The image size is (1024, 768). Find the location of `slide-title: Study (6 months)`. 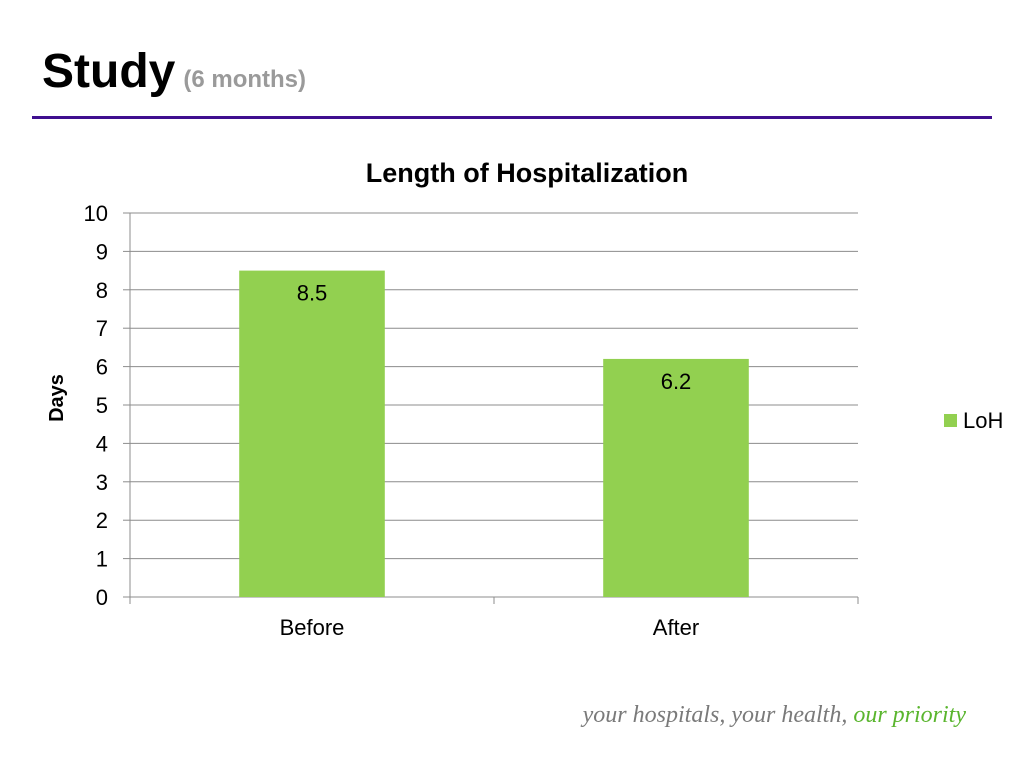

slide-title: Study (6 months) is located at coordinates (174, 71).